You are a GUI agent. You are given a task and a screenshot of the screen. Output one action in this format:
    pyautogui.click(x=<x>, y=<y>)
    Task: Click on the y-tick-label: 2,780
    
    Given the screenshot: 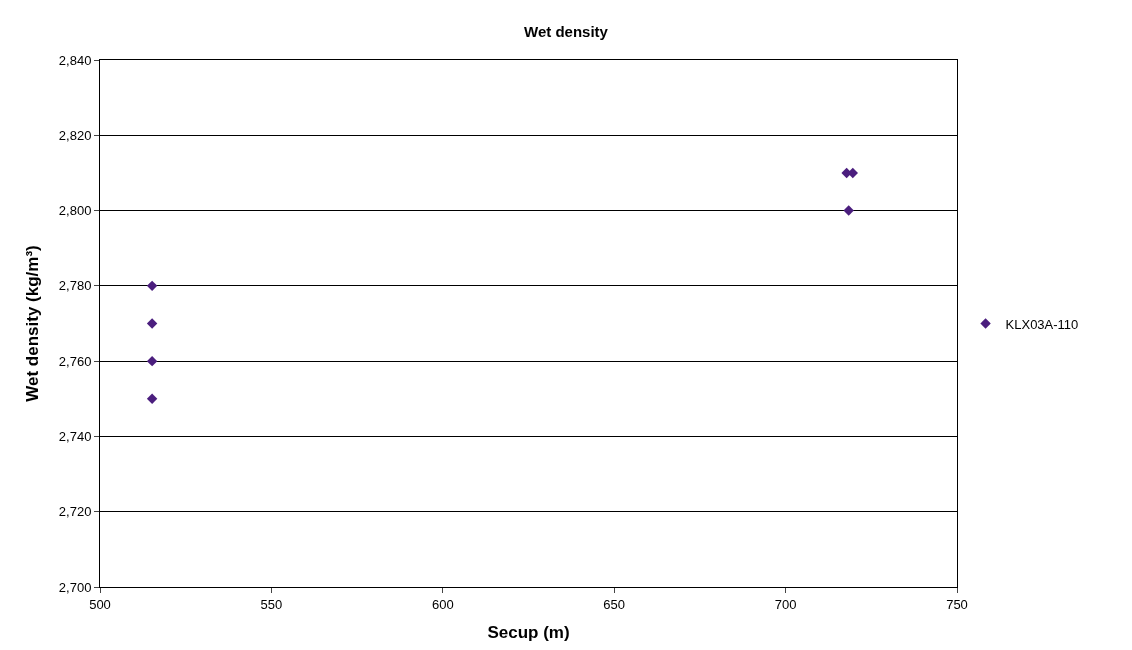 What is the action you would take?
    pyautogui.click(x=75, y=286)
    